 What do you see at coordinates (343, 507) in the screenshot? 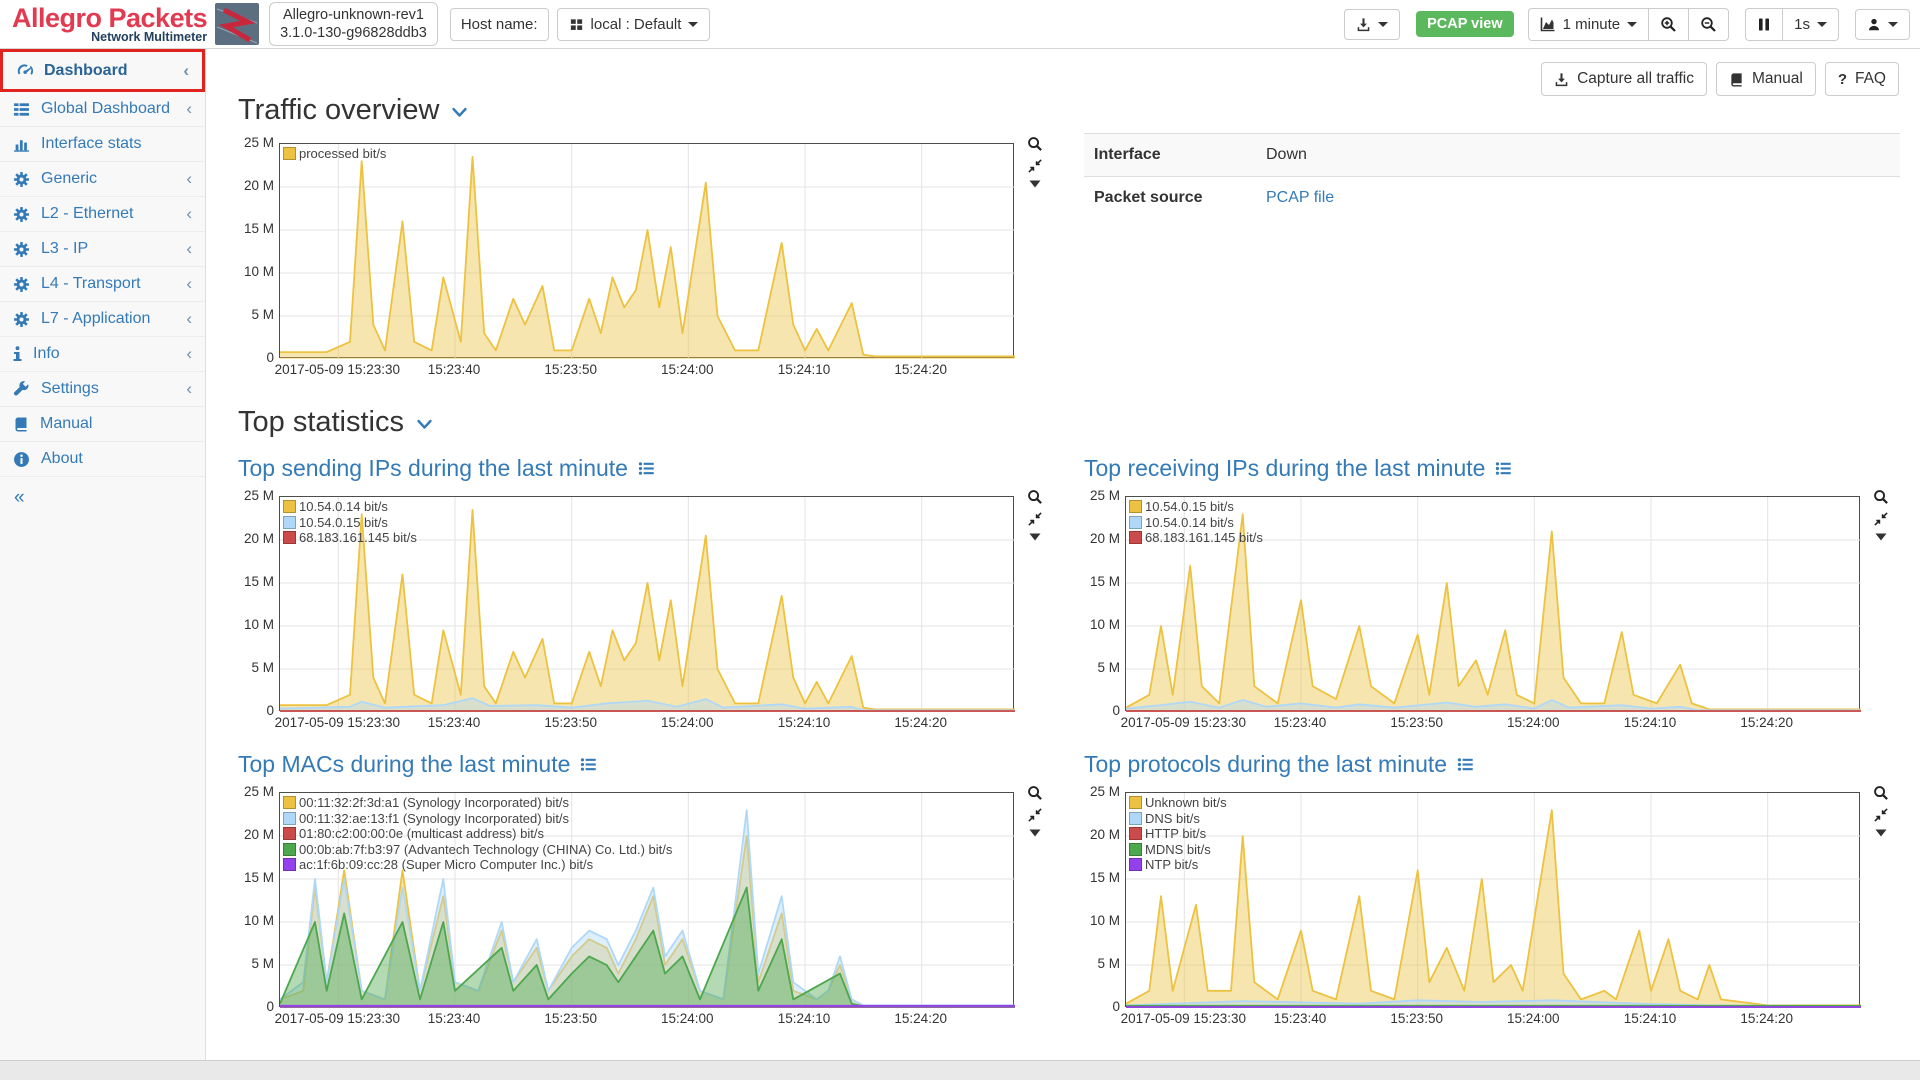
I see `legend-label: 10.54.0.14 bit/s` at bounding box center [343, 507].